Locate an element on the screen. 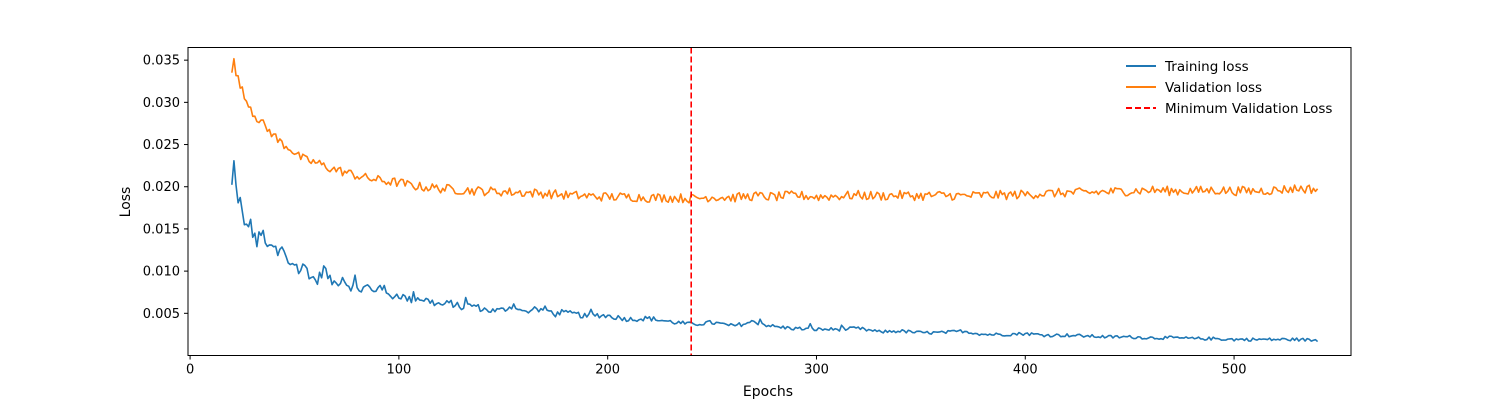 The image size is (1500, 400). x-tick-label: 0 is located at coordinates (190, 370).